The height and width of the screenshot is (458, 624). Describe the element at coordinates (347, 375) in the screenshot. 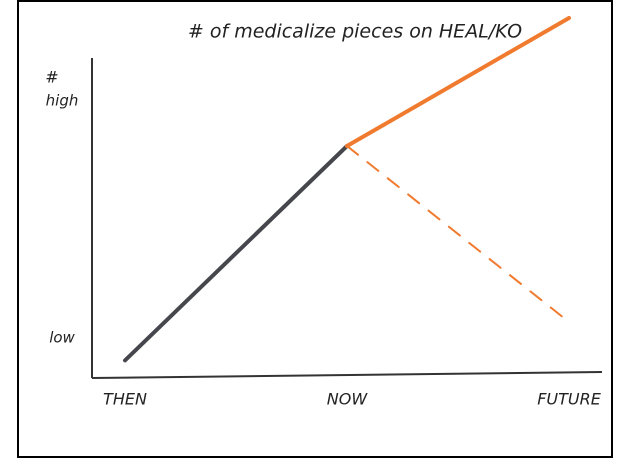

I see `x-axis` at that location.